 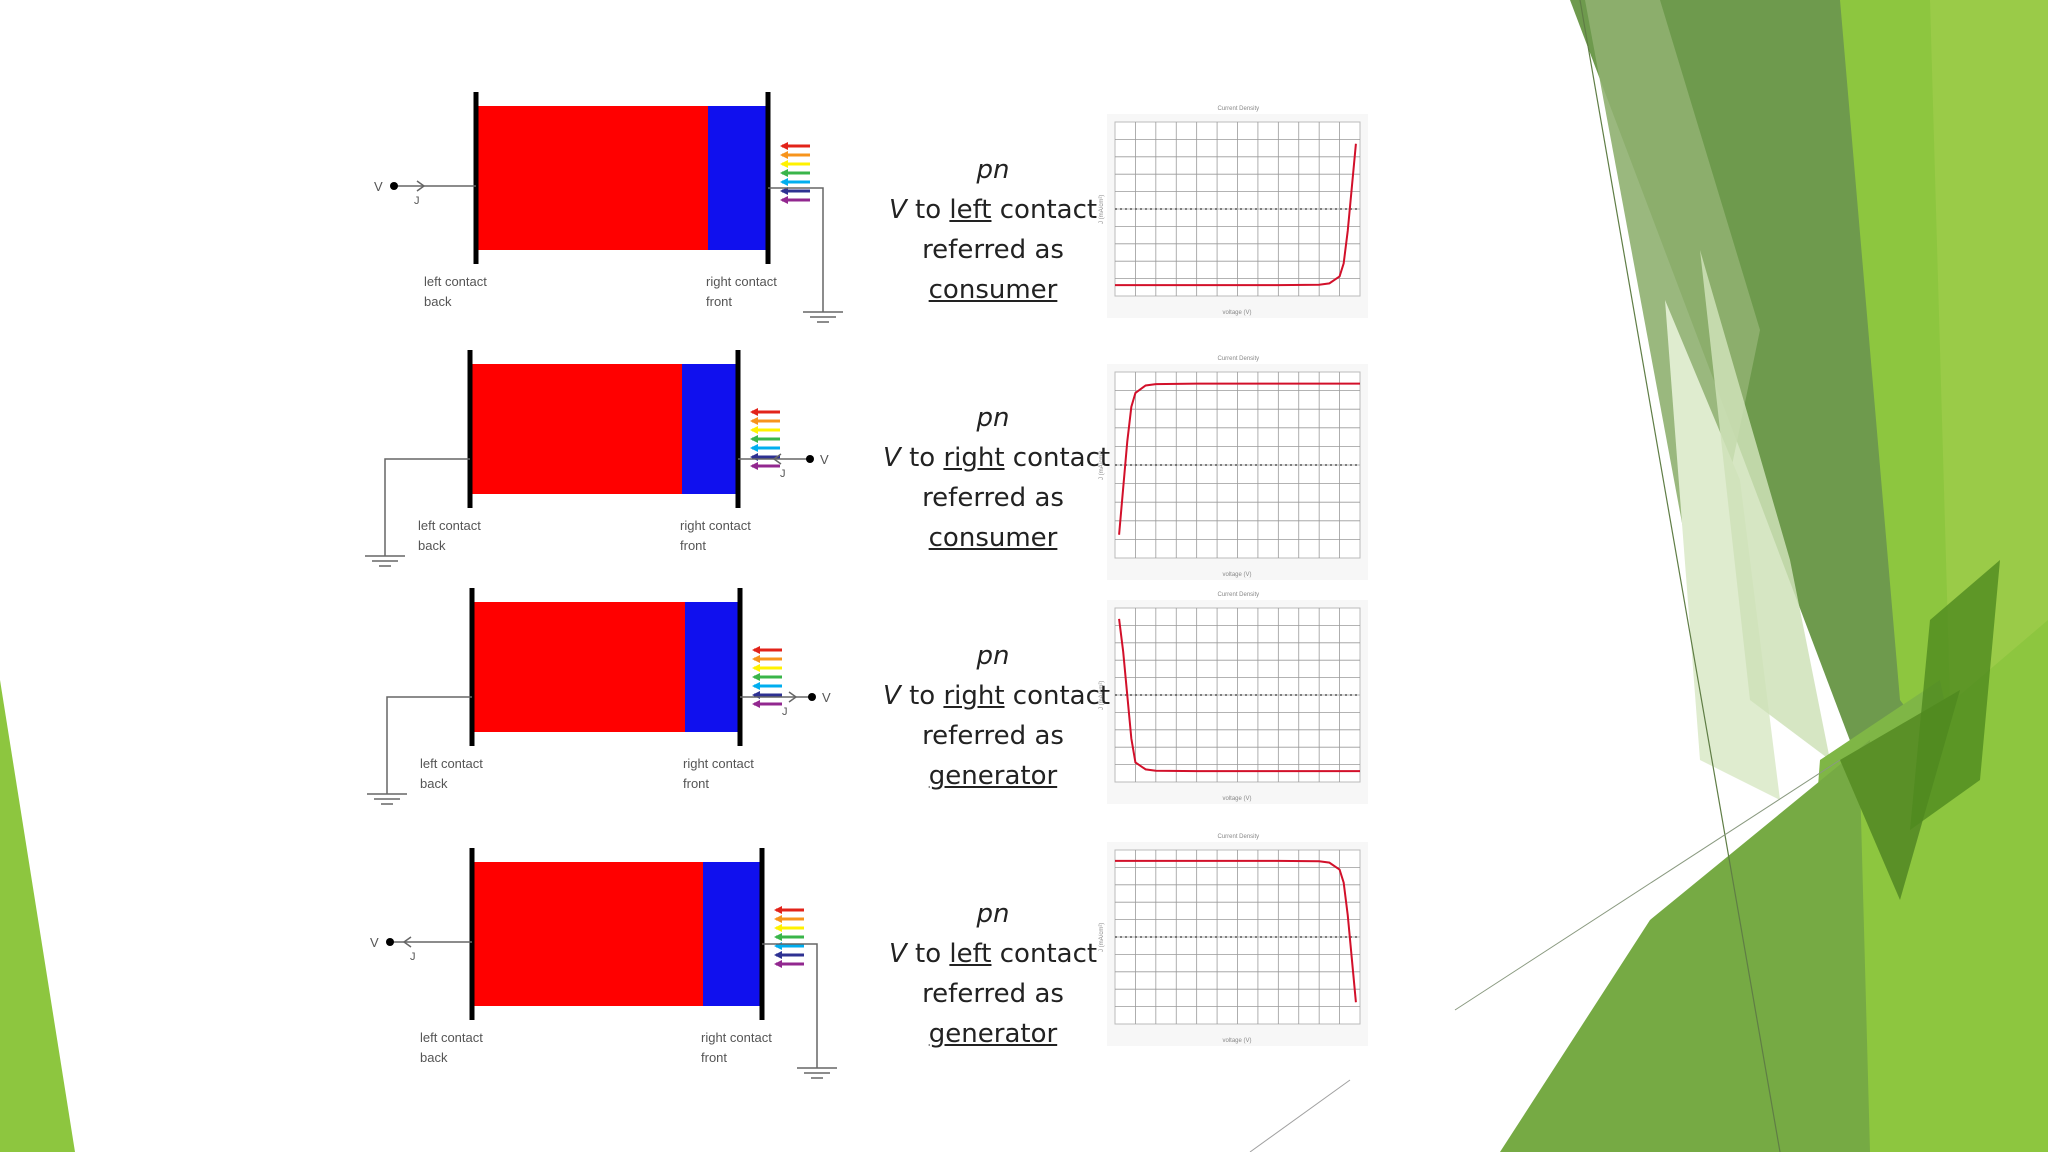 I want to click on decor-left-green-sliver, so click(x=37, y=916).